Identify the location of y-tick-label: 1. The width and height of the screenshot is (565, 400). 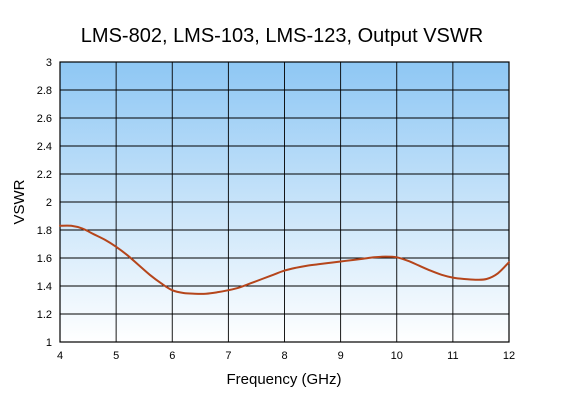
(49, 343).